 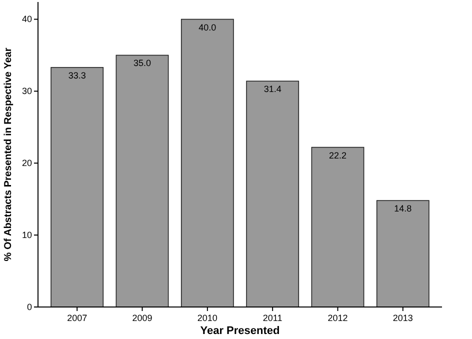 What do you see at coordinates (8, 155) in the screenshot?
I see `y-axis-title: % Of Abstracts Presented in Respective Year` at bounding box center [8, 155].